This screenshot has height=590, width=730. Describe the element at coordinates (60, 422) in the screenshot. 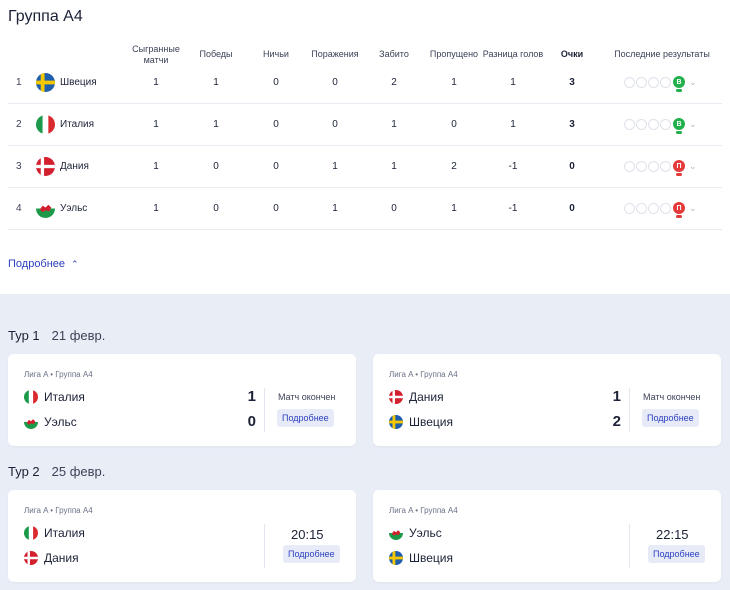

I see `away-team-name: Уэльс` at that location.